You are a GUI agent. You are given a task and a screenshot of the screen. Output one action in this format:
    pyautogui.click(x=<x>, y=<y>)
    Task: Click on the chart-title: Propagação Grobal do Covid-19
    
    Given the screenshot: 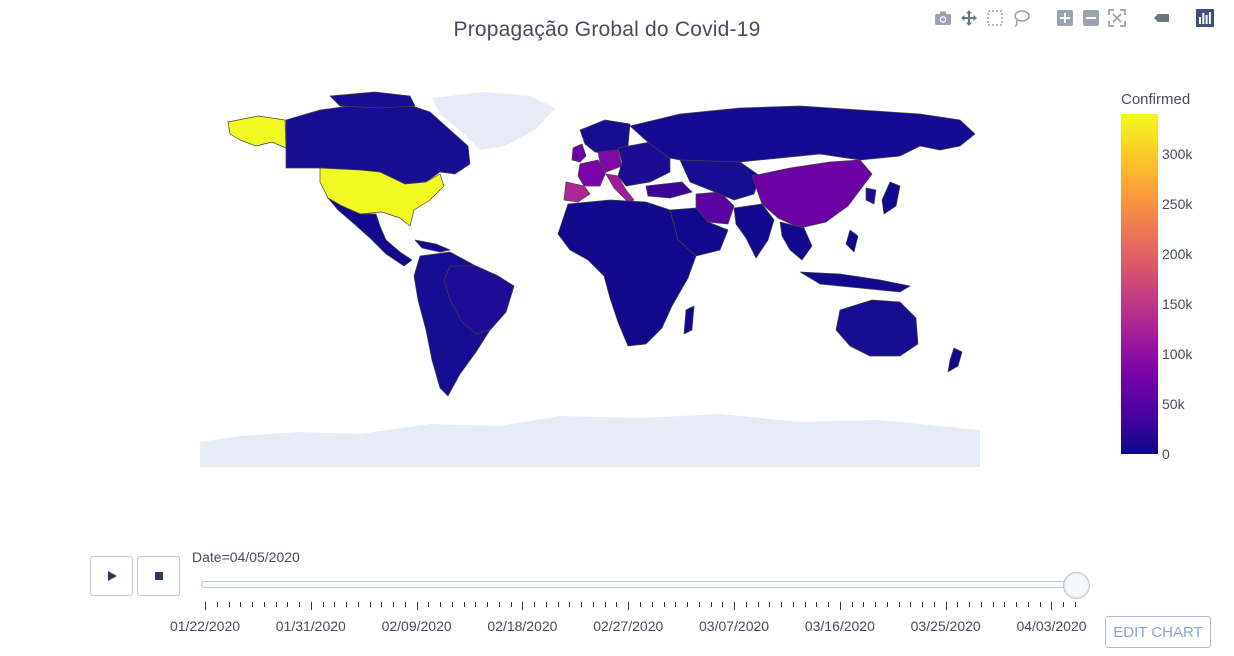 What is the action you would take?
    pyautogui.click(x=607, y=29)
    